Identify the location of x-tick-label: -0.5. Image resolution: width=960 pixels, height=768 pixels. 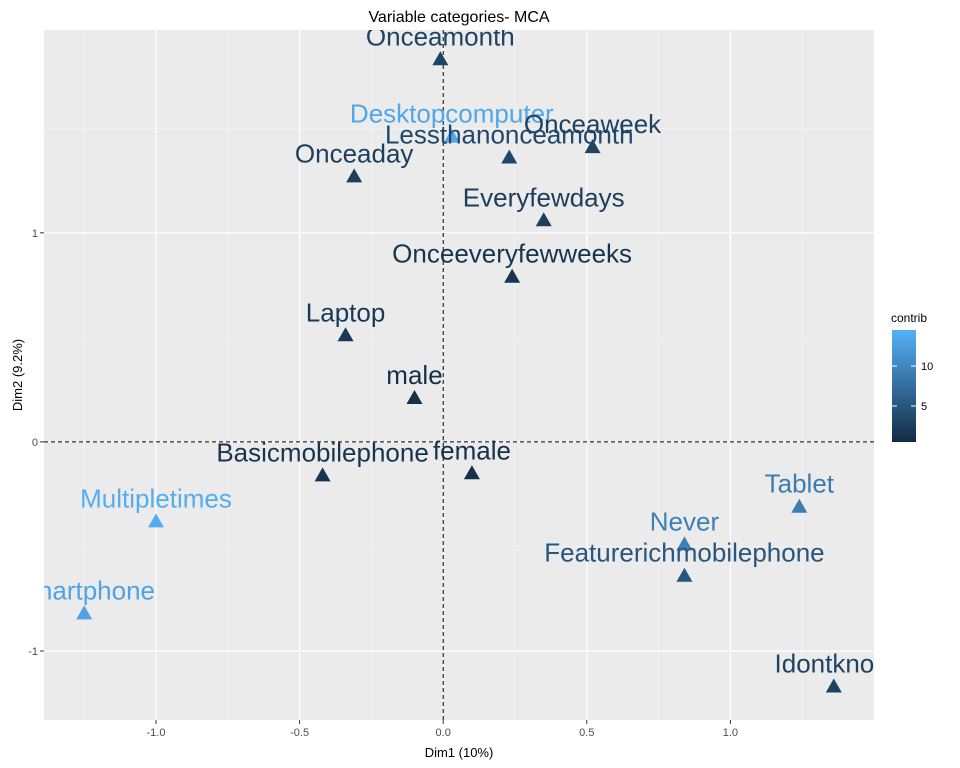
(299, 733).